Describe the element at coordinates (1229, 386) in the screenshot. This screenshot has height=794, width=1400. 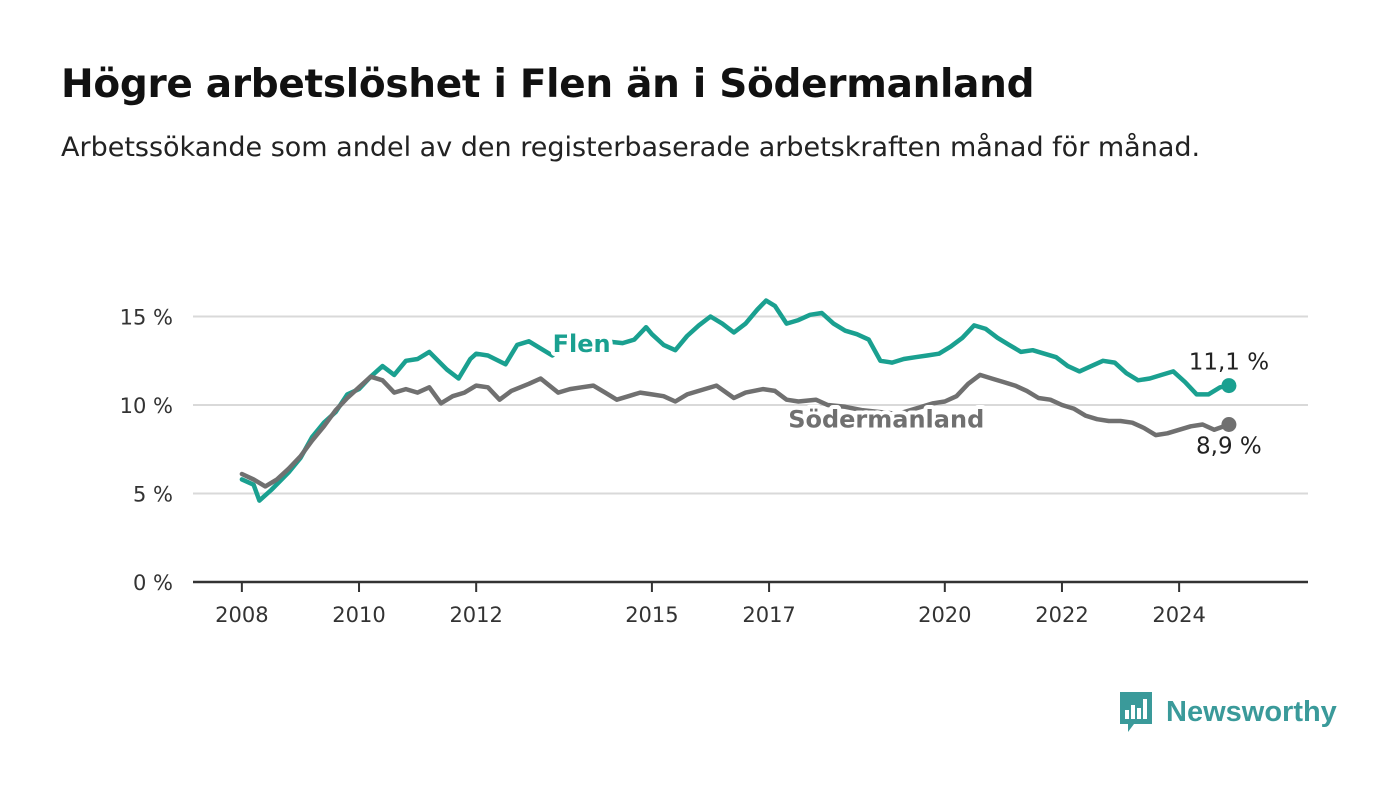
I see `end-point-flen` at that location.